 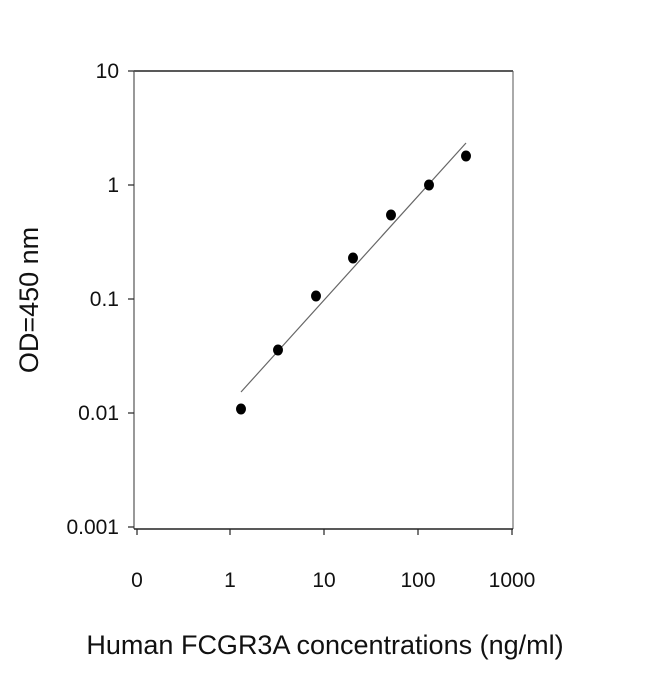 I want to click on y-axis, so click(x=131, y=299).